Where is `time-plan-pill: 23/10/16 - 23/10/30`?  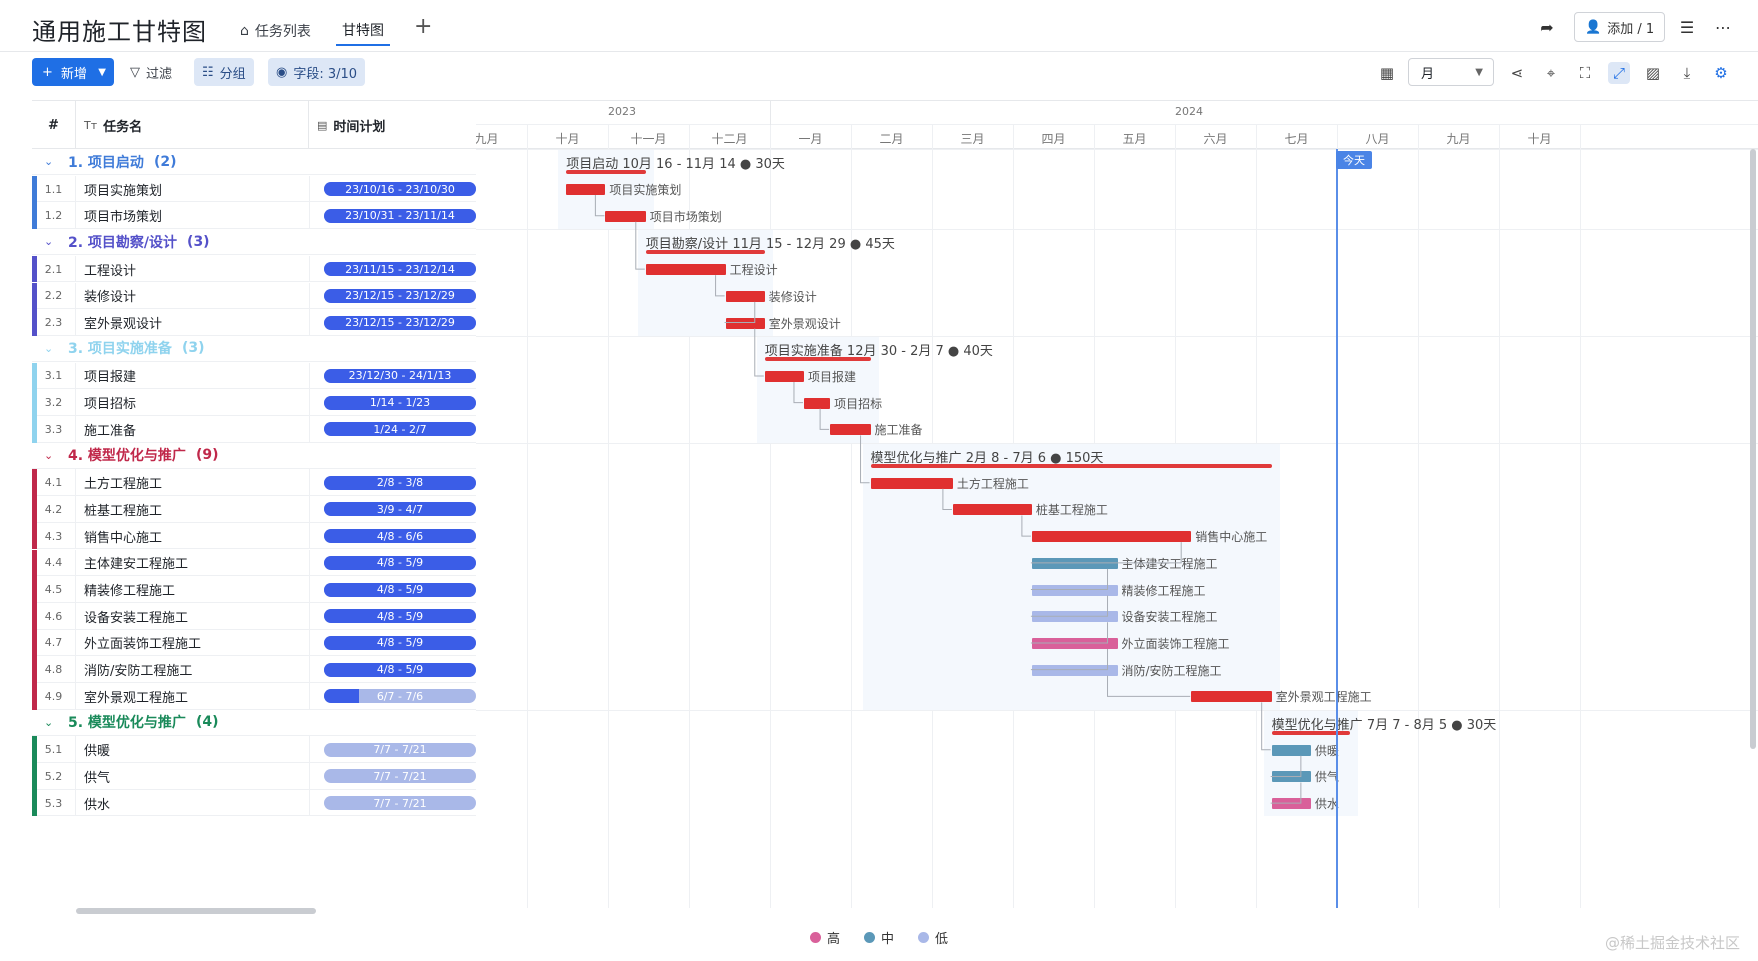
time-plan-pill: 23/10/16 - 23/10/30 is located at coordinates (400, 189).